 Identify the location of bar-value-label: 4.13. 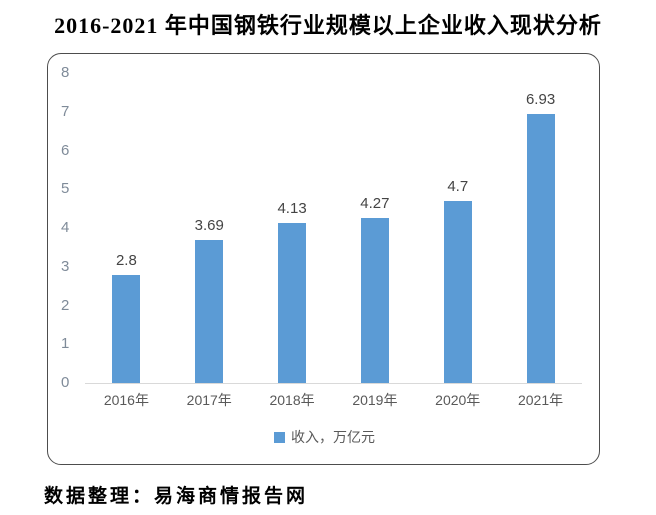
(292, 208).